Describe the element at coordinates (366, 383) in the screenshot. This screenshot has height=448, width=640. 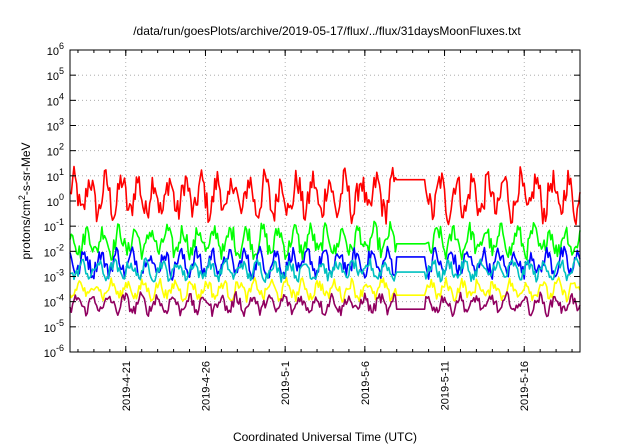
I see `x-tick-label: 2019-5-6` at that location.